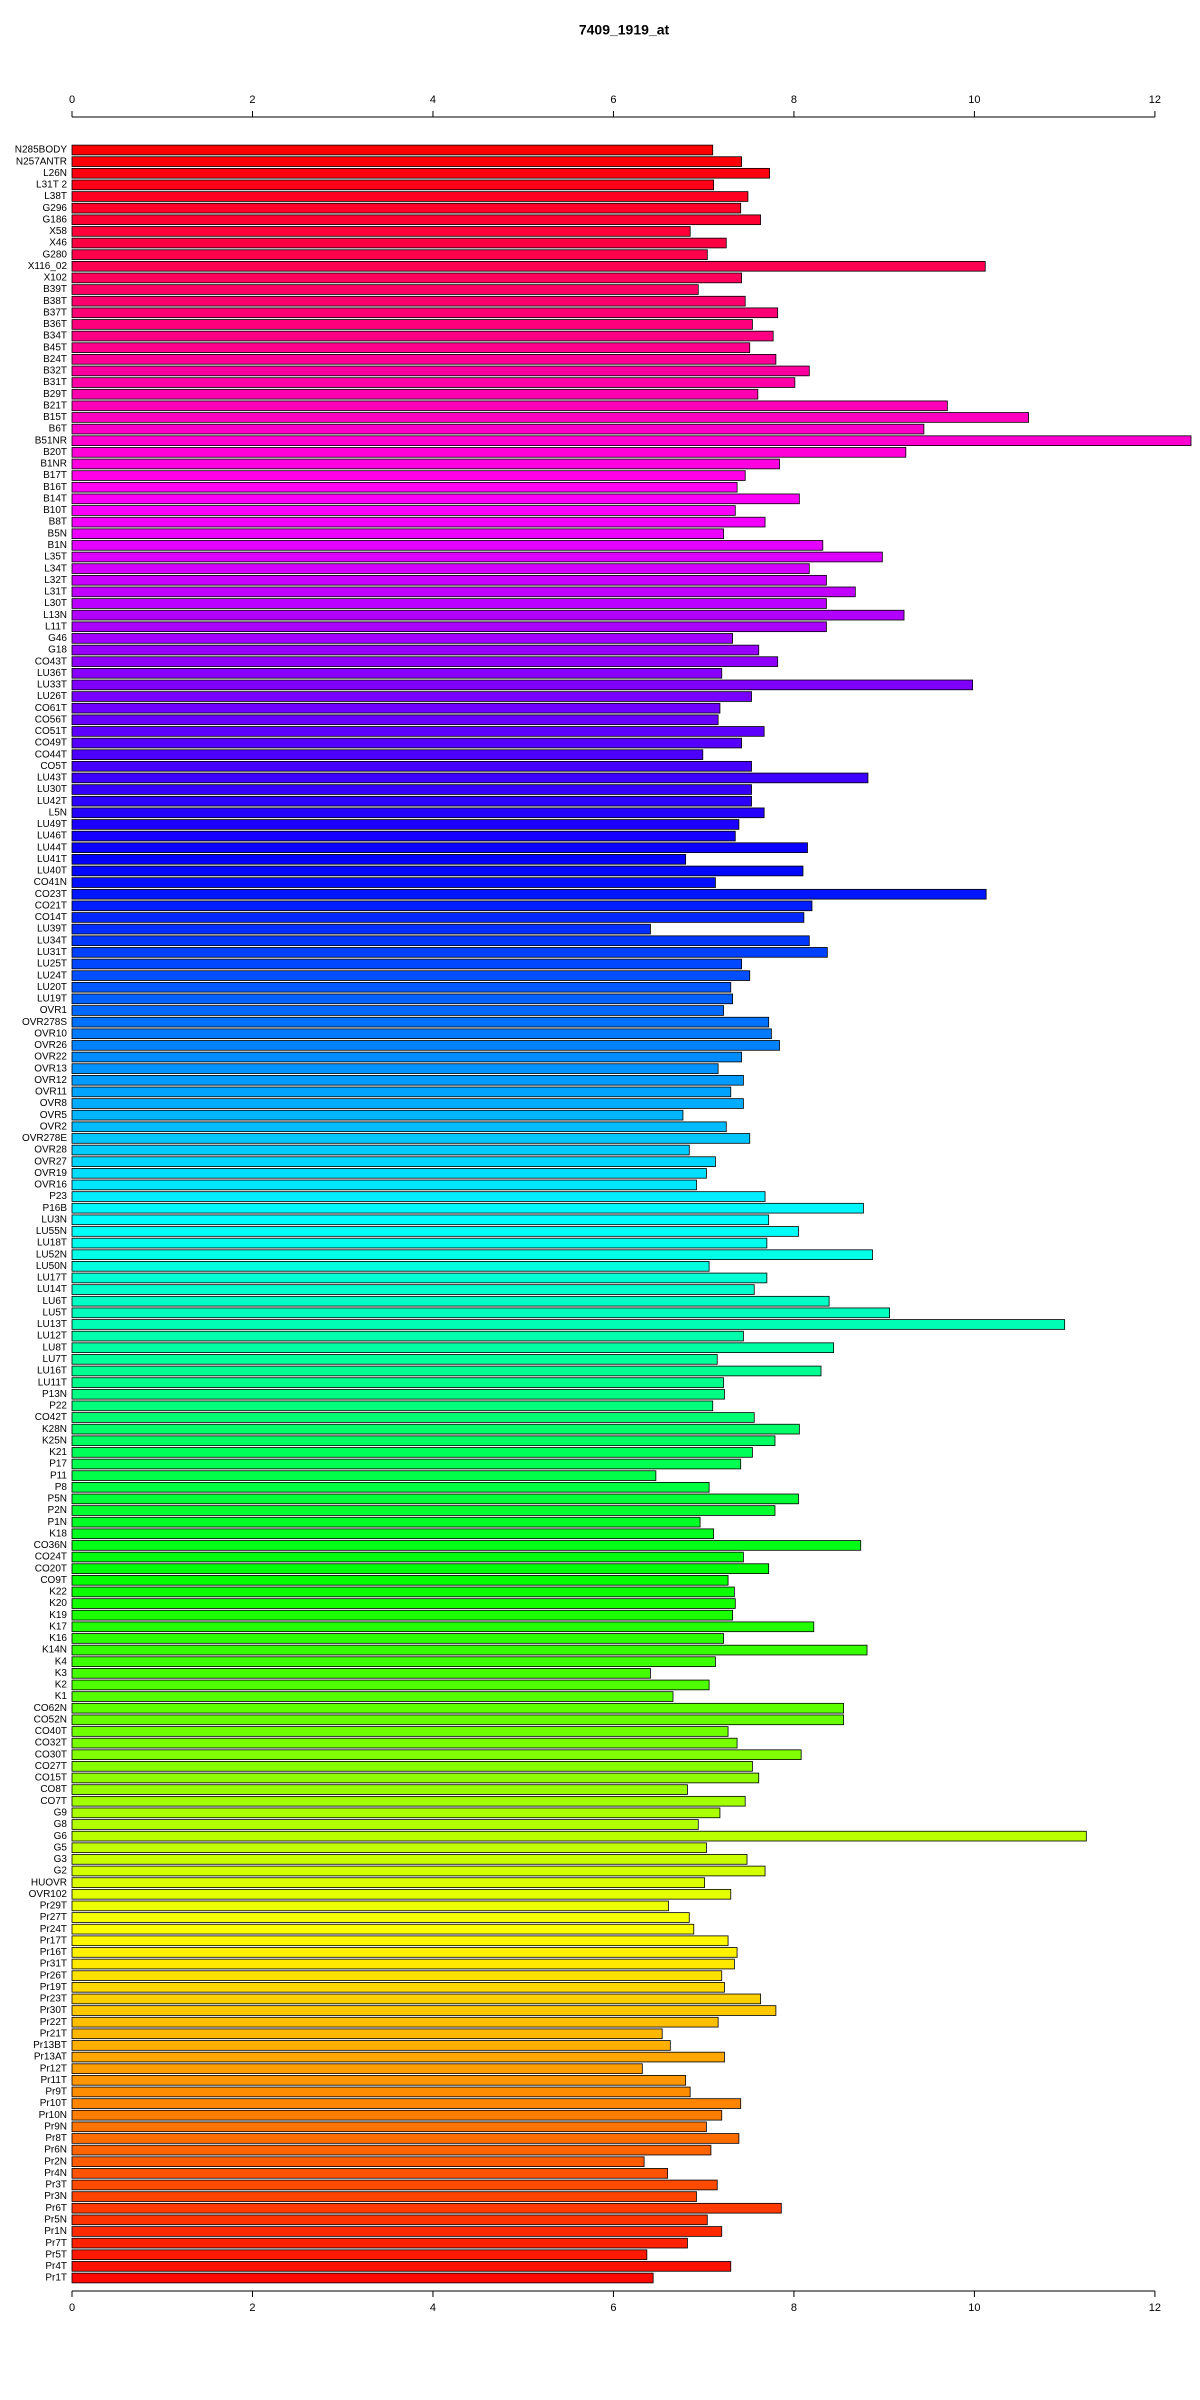 The image size is (1200, 2400). What do you see at coordinates (52, 859) in the screenshot?
I see `y-tick-label: LU41T` at bounding box center [52, 859].